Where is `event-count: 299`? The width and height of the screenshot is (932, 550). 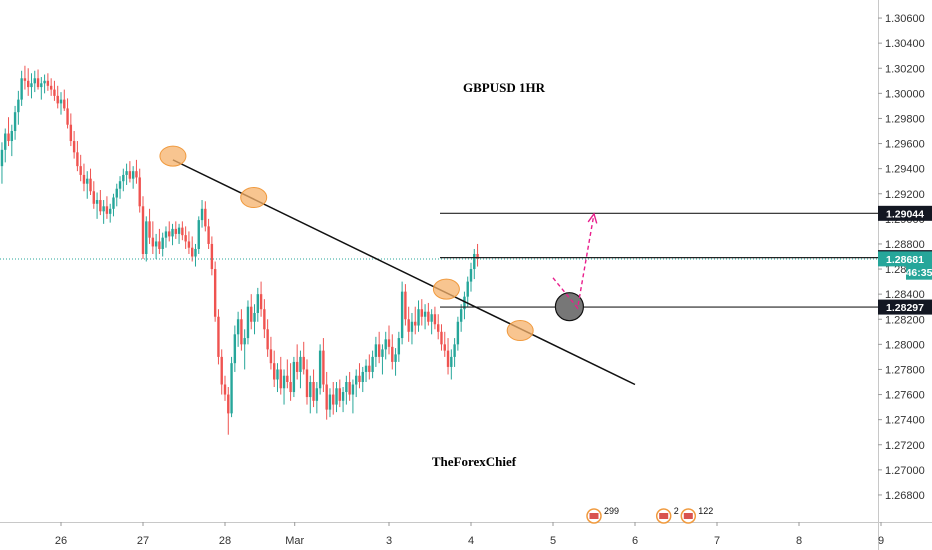
event-count: 299 is located at coordinates (611, 511).